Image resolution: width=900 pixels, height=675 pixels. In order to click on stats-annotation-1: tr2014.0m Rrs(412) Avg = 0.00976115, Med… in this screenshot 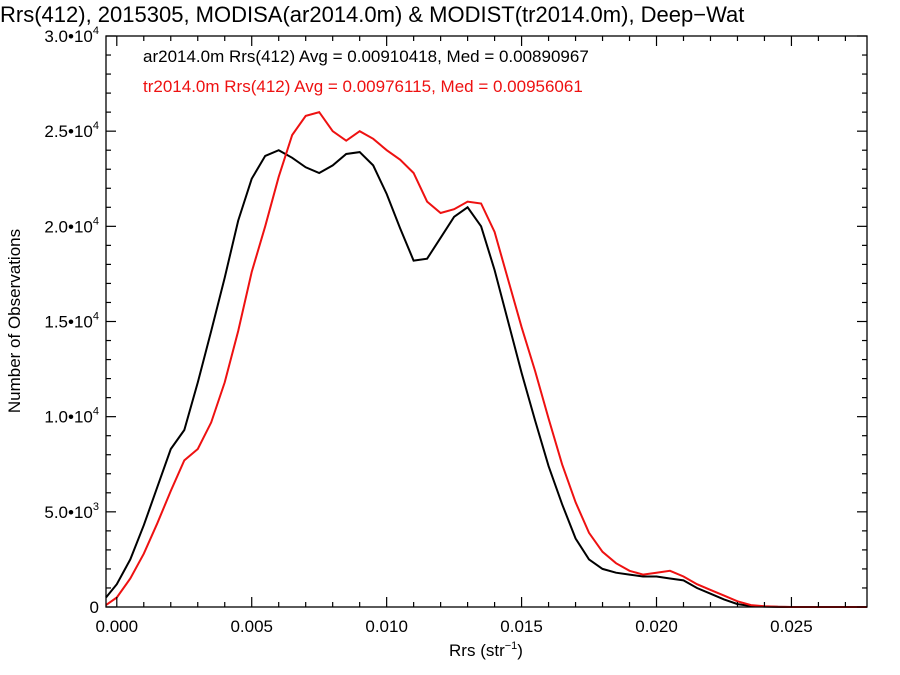, I will do `click(363, 86)`.